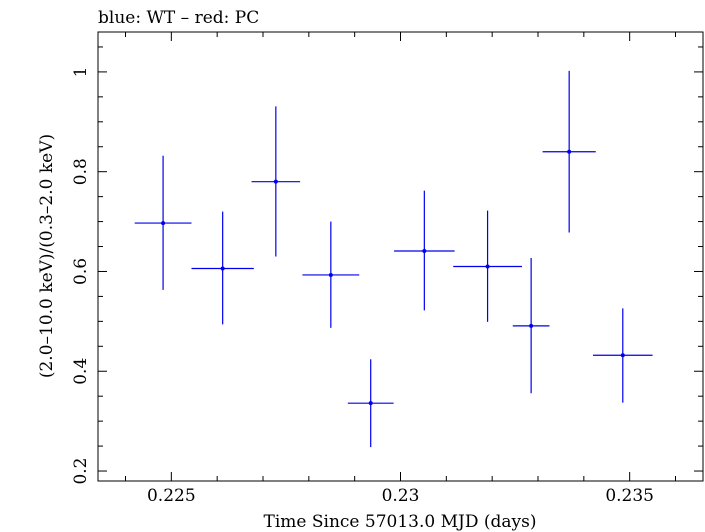 This screenshot has width=705, height=532. Describe the element at coordinates (629, 496) in the screenshot. I see `x-tick-label: 0.235` at that location.